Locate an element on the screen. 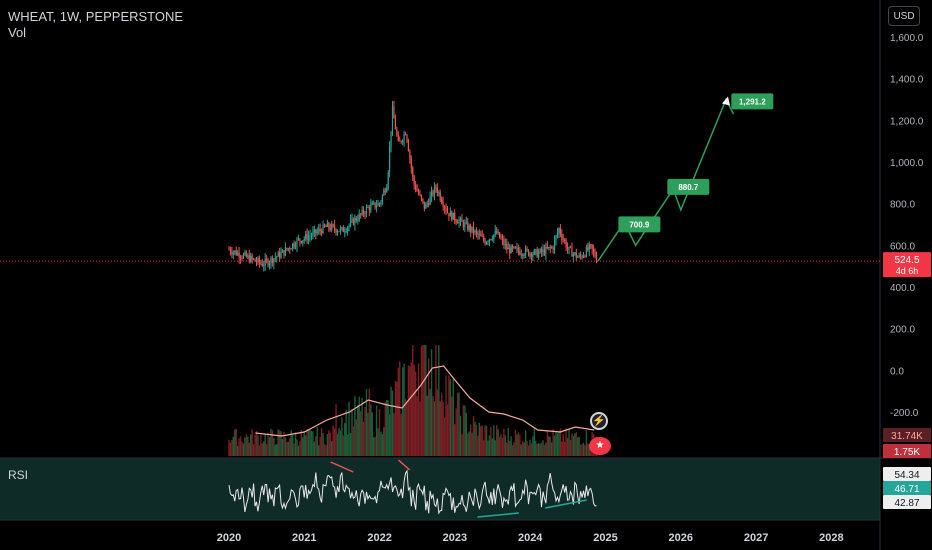 The width and height of the screenshot is (932, 550). projection-arrow is located at coordinates (725, 101).